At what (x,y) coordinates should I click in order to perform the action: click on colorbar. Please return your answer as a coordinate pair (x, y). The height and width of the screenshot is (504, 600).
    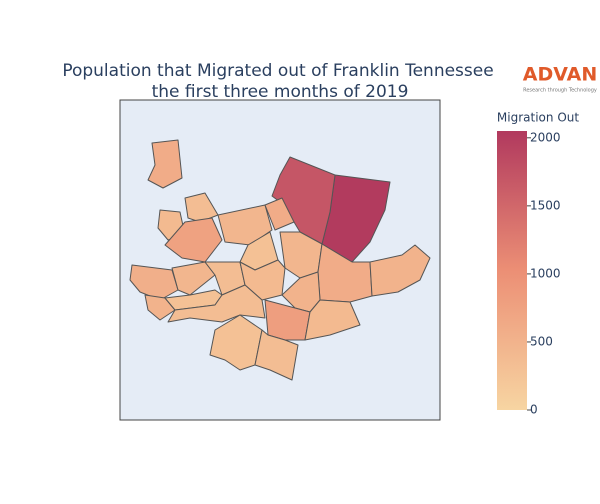
    Looking at the image, I should click on (512, 270).